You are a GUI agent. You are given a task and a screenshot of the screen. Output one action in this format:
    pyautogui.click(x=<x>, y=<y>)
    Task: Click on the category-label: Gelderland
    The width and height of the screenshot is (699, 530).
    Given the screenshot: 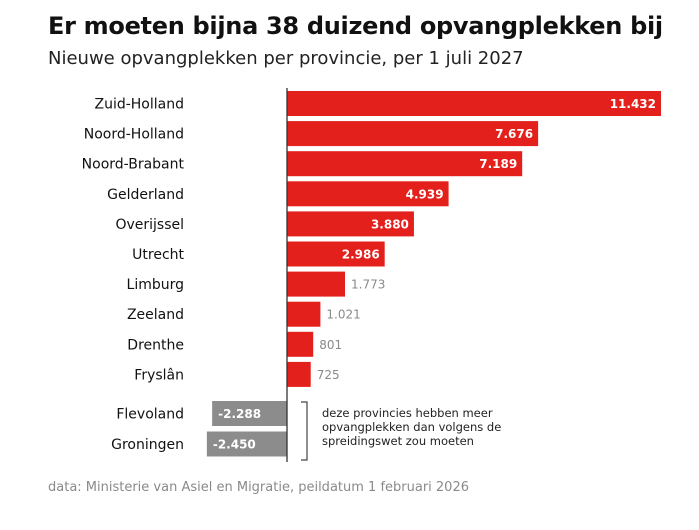 What is the action you would take?
    pyautogui.click(x=145, y=195)
    